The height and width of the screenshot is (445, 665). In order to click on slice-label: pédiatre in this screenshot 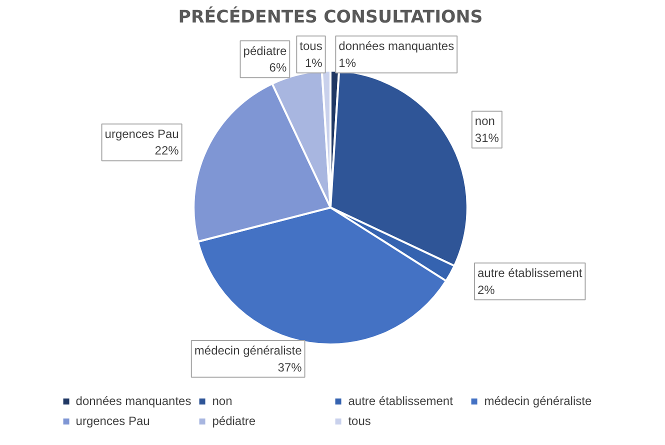, I will do `click(265, 51)`.